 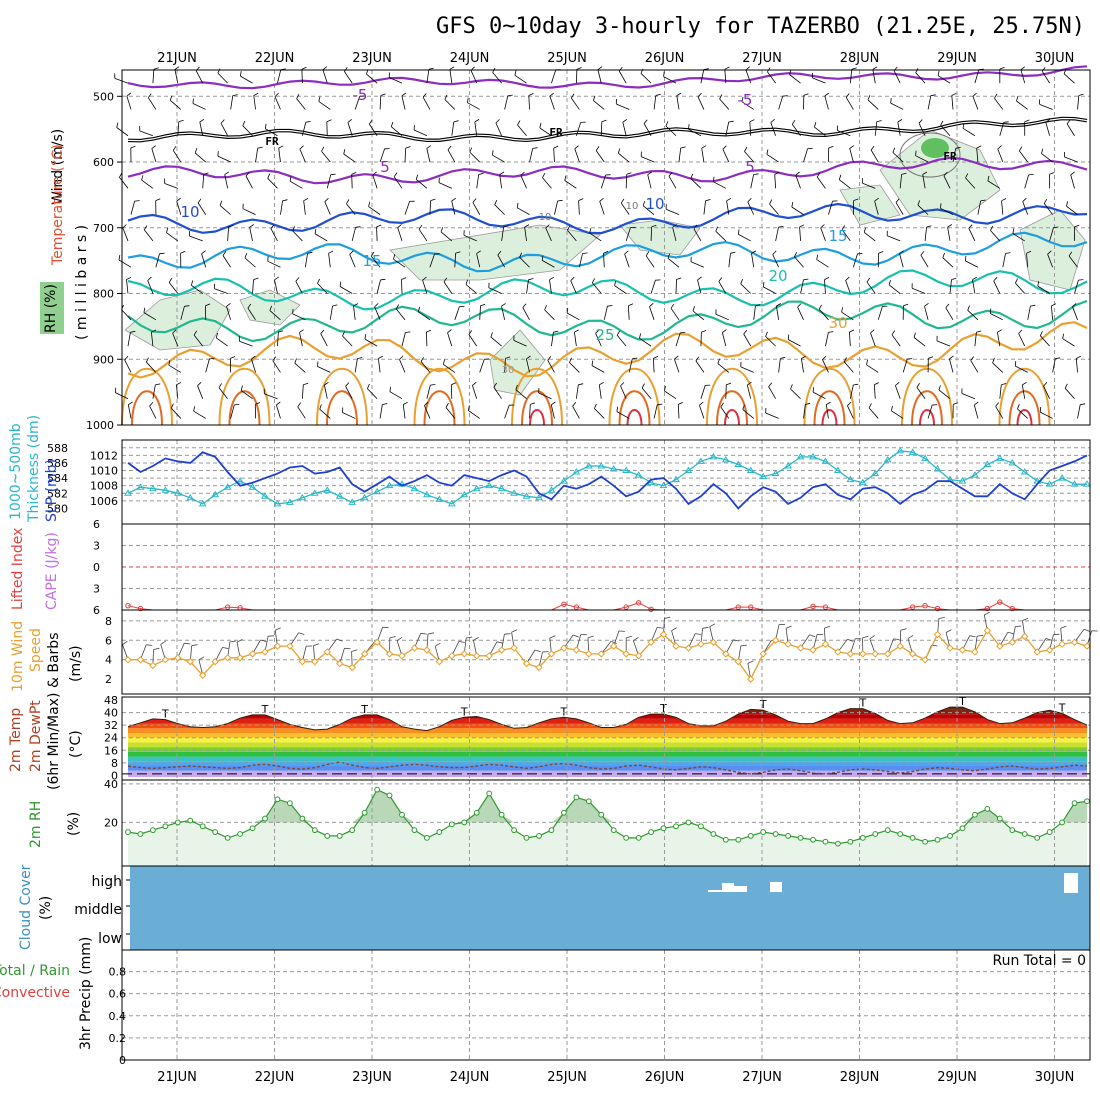 What do you see at coordinates (57, 493) in the screenshot?
I see `thickness-tick-label: 582` at bounding box center [57, 493].